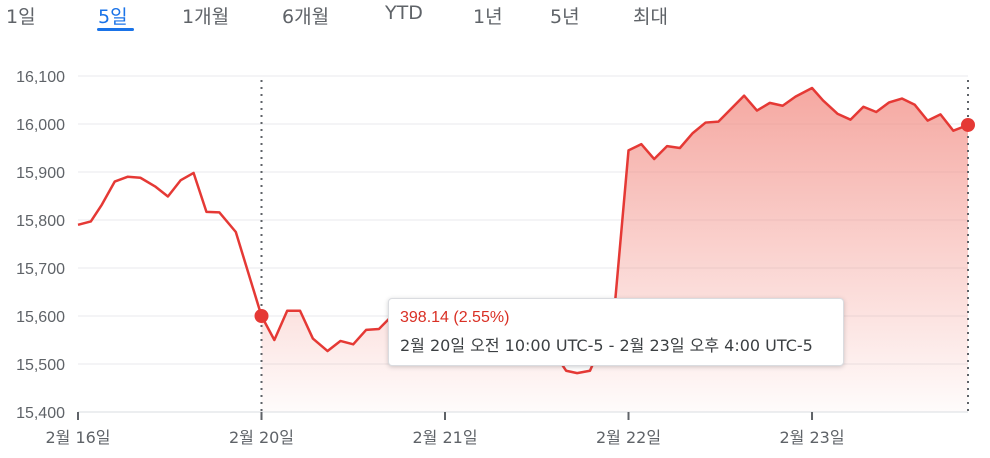 Image resolution: width=990 pixels, height=458 pixels. I want to click on x-tick-label: 2월 20일, so click(261, 437).